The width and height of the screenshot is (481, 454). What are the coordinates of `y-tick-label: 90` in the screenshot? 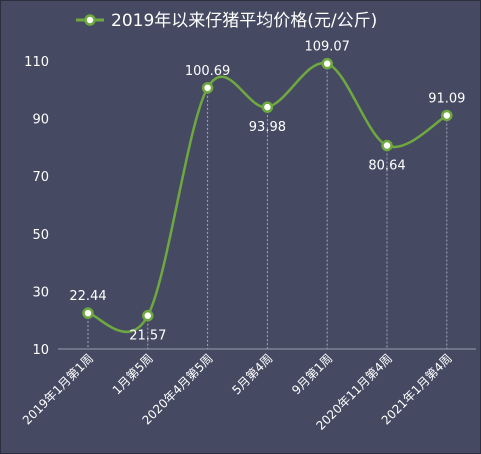 It's located at (40, 120).